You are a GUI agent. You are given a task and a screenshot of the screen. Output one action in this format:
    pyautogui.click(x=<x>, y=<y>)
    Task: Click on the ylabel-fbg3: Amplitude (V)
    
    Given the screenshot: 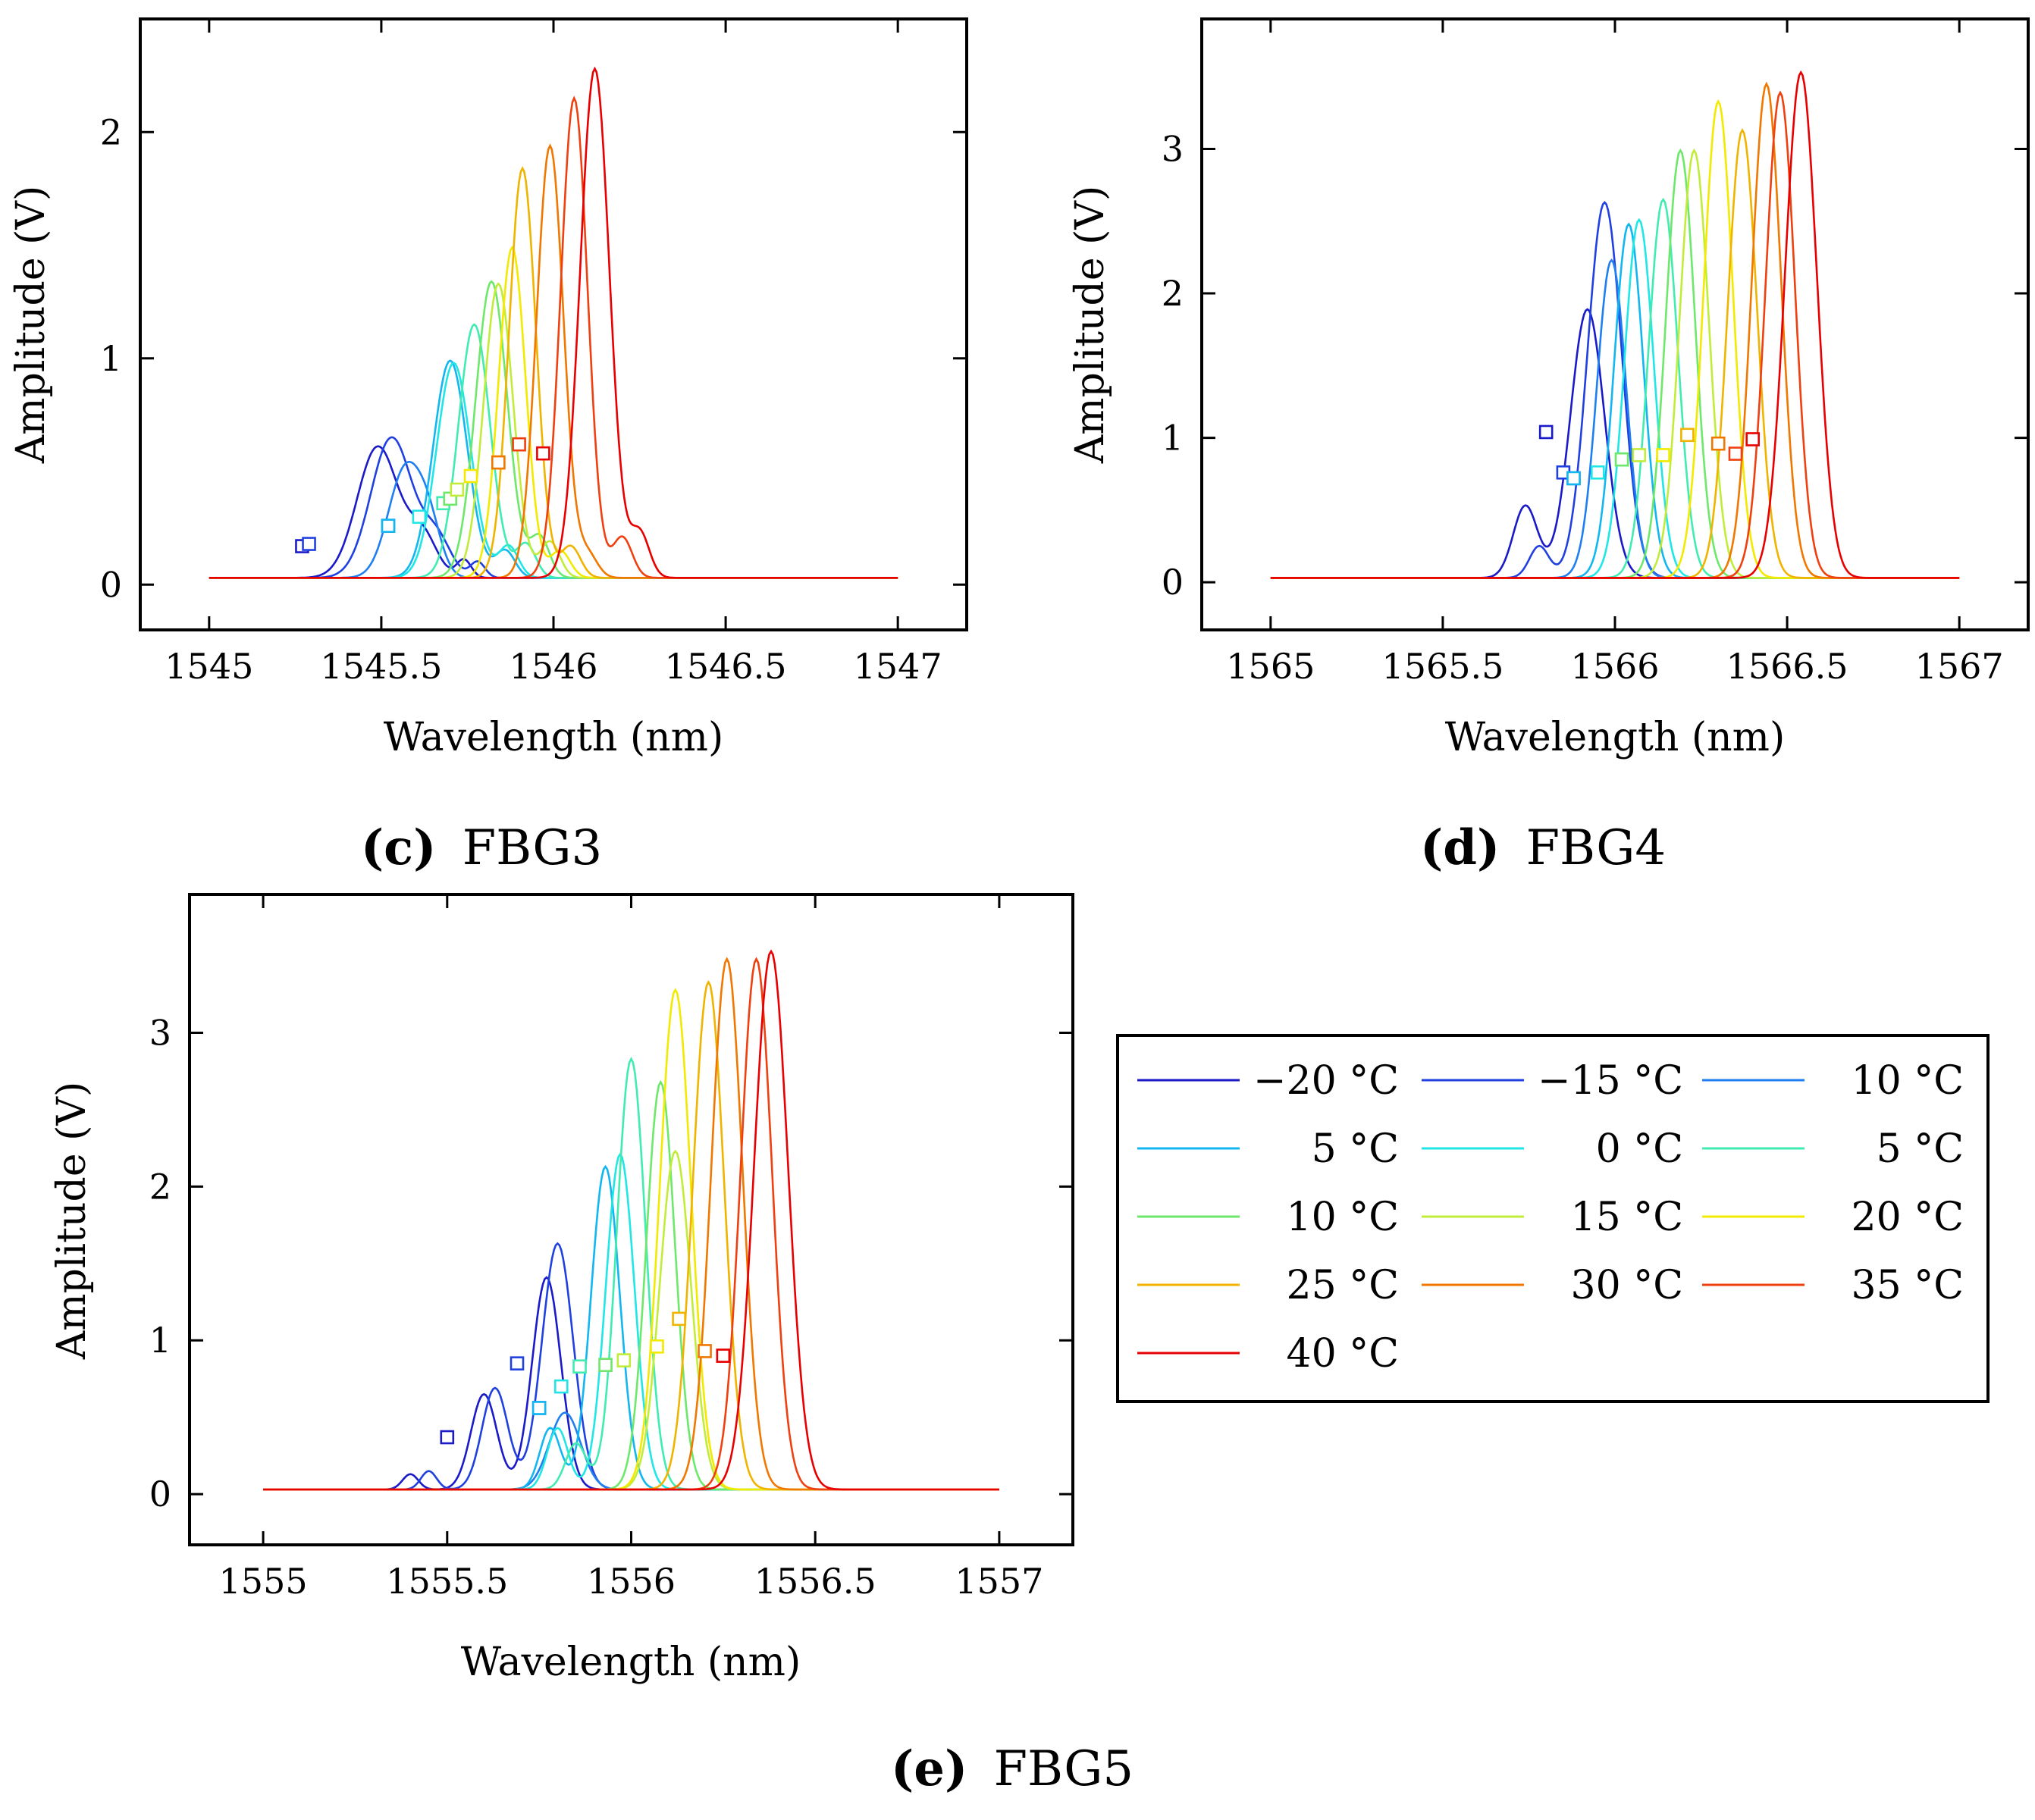 What is the action you would take?
    pyautogui.click(x=31, y=325)
    